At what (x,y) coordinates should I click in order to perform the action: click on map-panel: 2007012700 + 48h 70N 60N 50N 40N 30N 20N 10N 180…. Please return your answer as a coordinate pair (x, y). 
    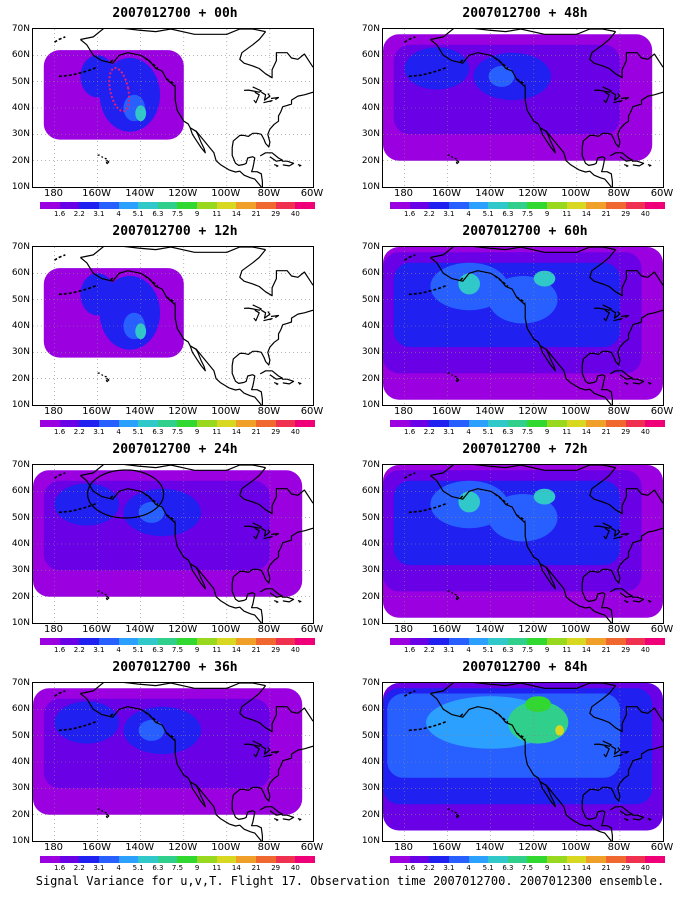
    Looking at the image, I should click on (525, 109).